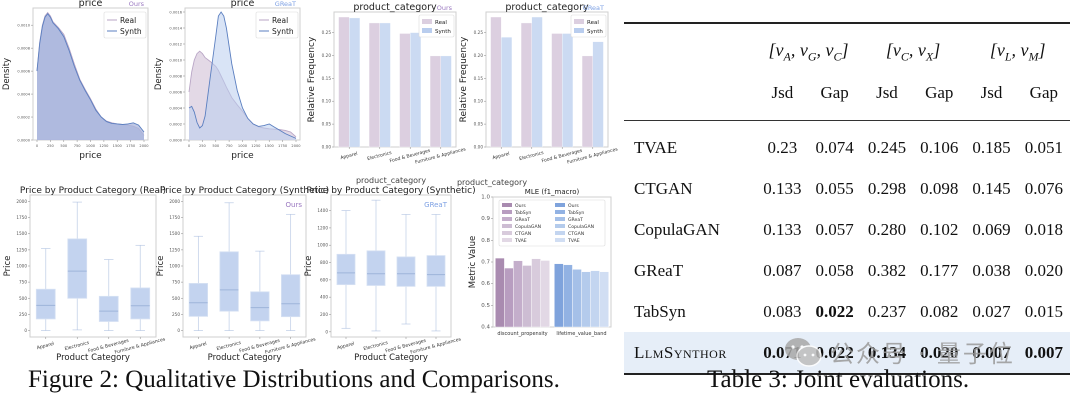 This screenshot has height=405, width=1080. Describe the element at coordinates (90, 72) in the screenshot. I see `density-line-synth` at that location.